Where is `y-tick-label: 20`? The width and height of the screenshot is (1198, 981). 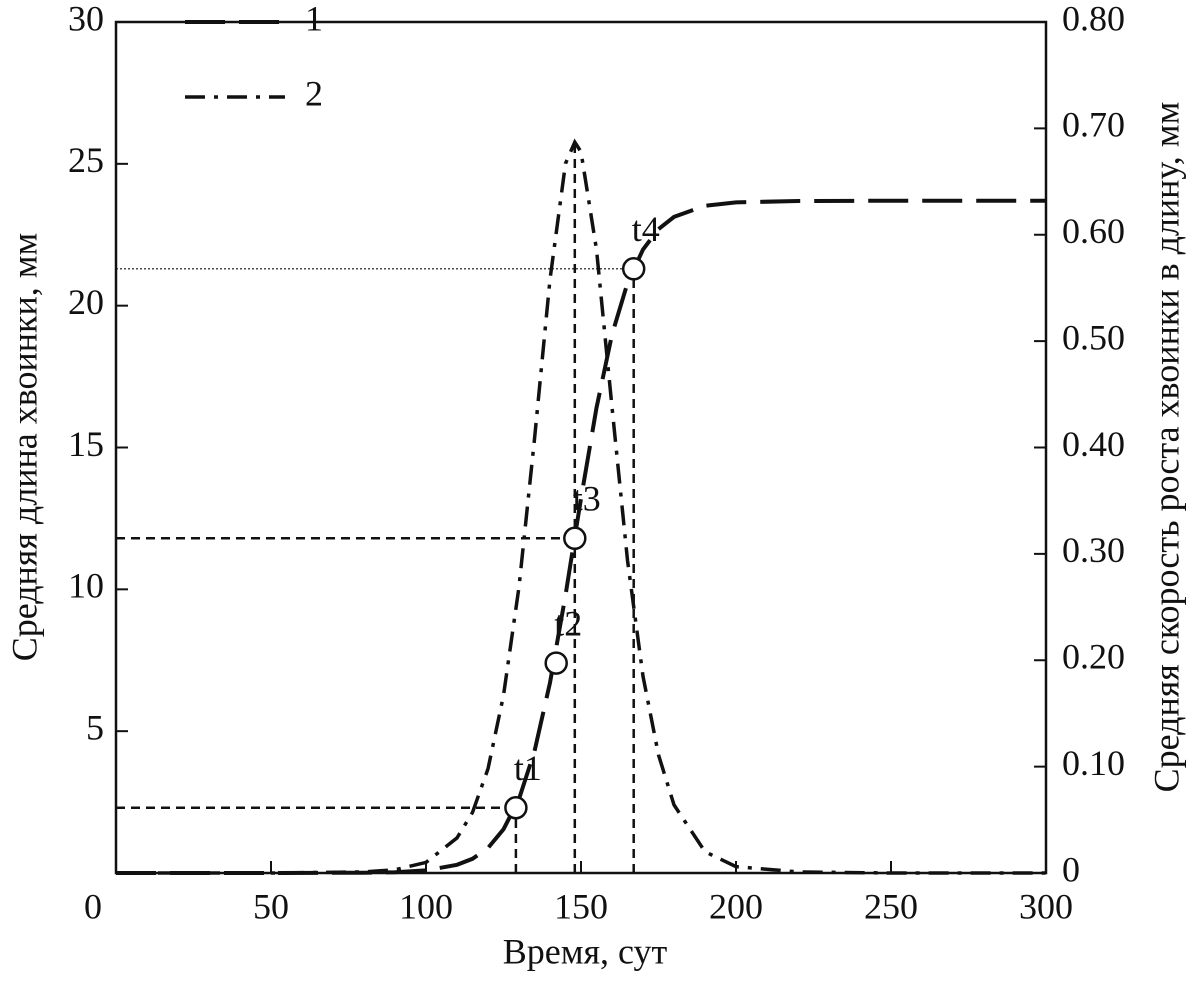
y-tick-label: 20 is located at coordinates (86, 302).